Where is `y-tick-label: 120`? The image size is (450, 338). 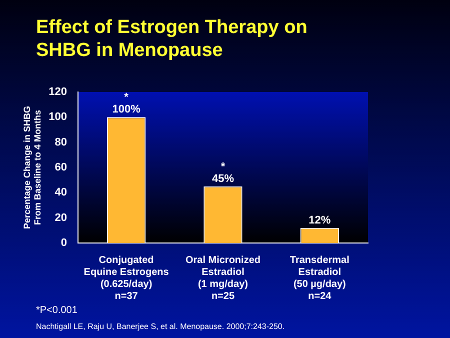
y-tick-label: 120 is located at coordinates (57, 92).